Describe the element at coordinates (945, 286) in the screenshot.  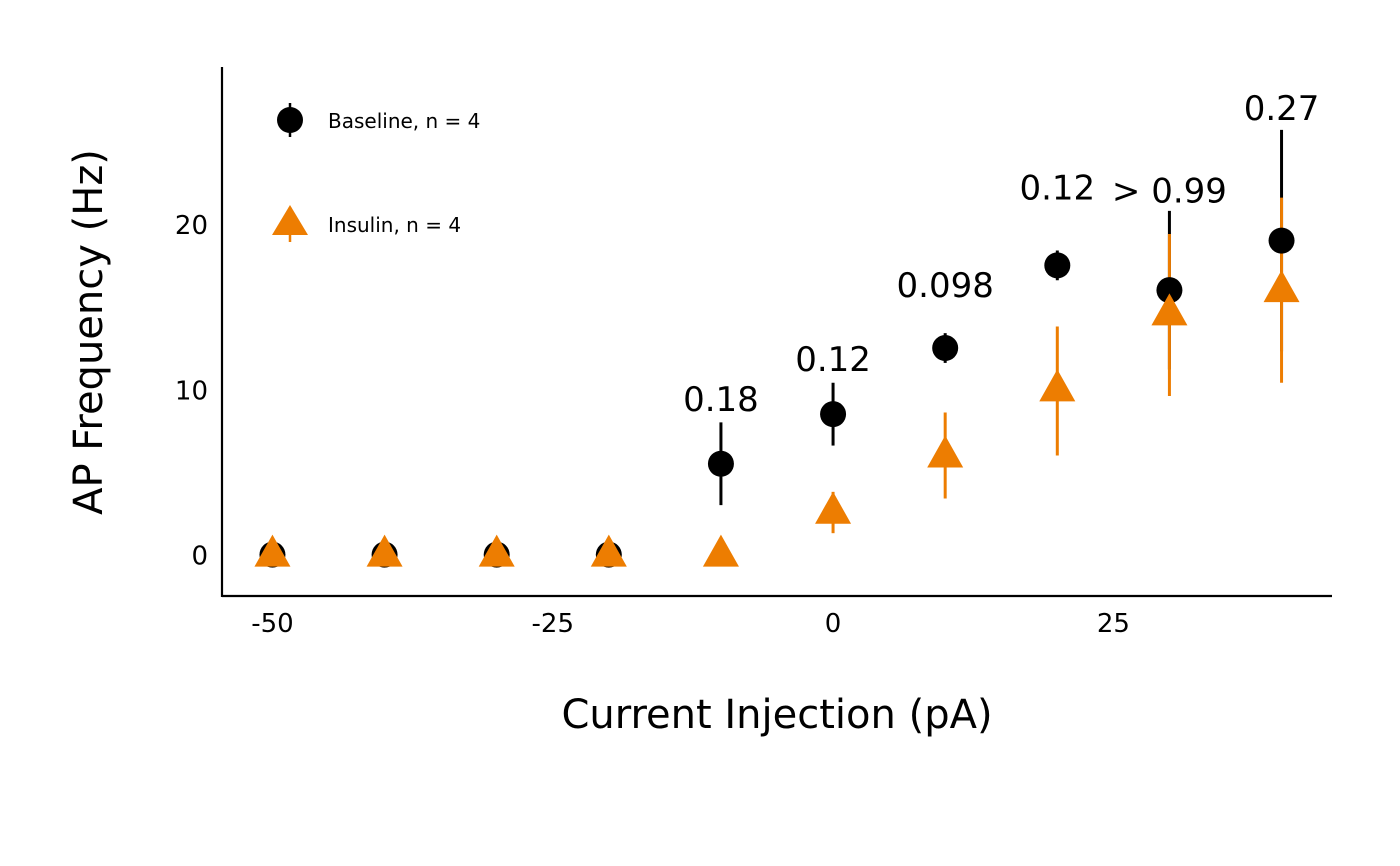
I see `p-value-label: 0.098` at that location.